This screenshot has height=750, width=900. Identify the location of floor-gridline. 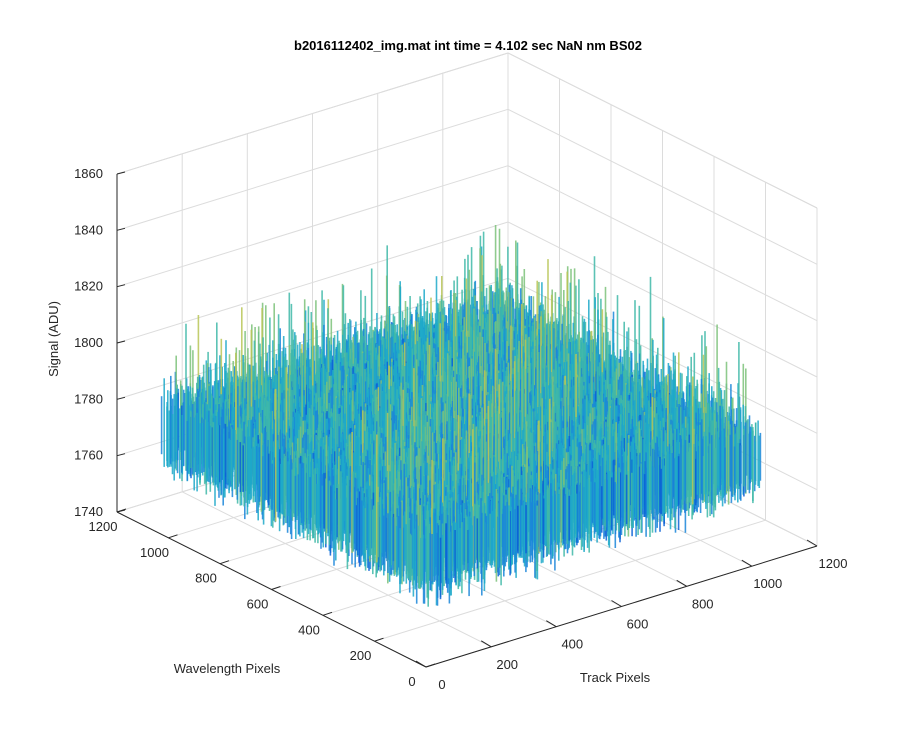
(570, 580).